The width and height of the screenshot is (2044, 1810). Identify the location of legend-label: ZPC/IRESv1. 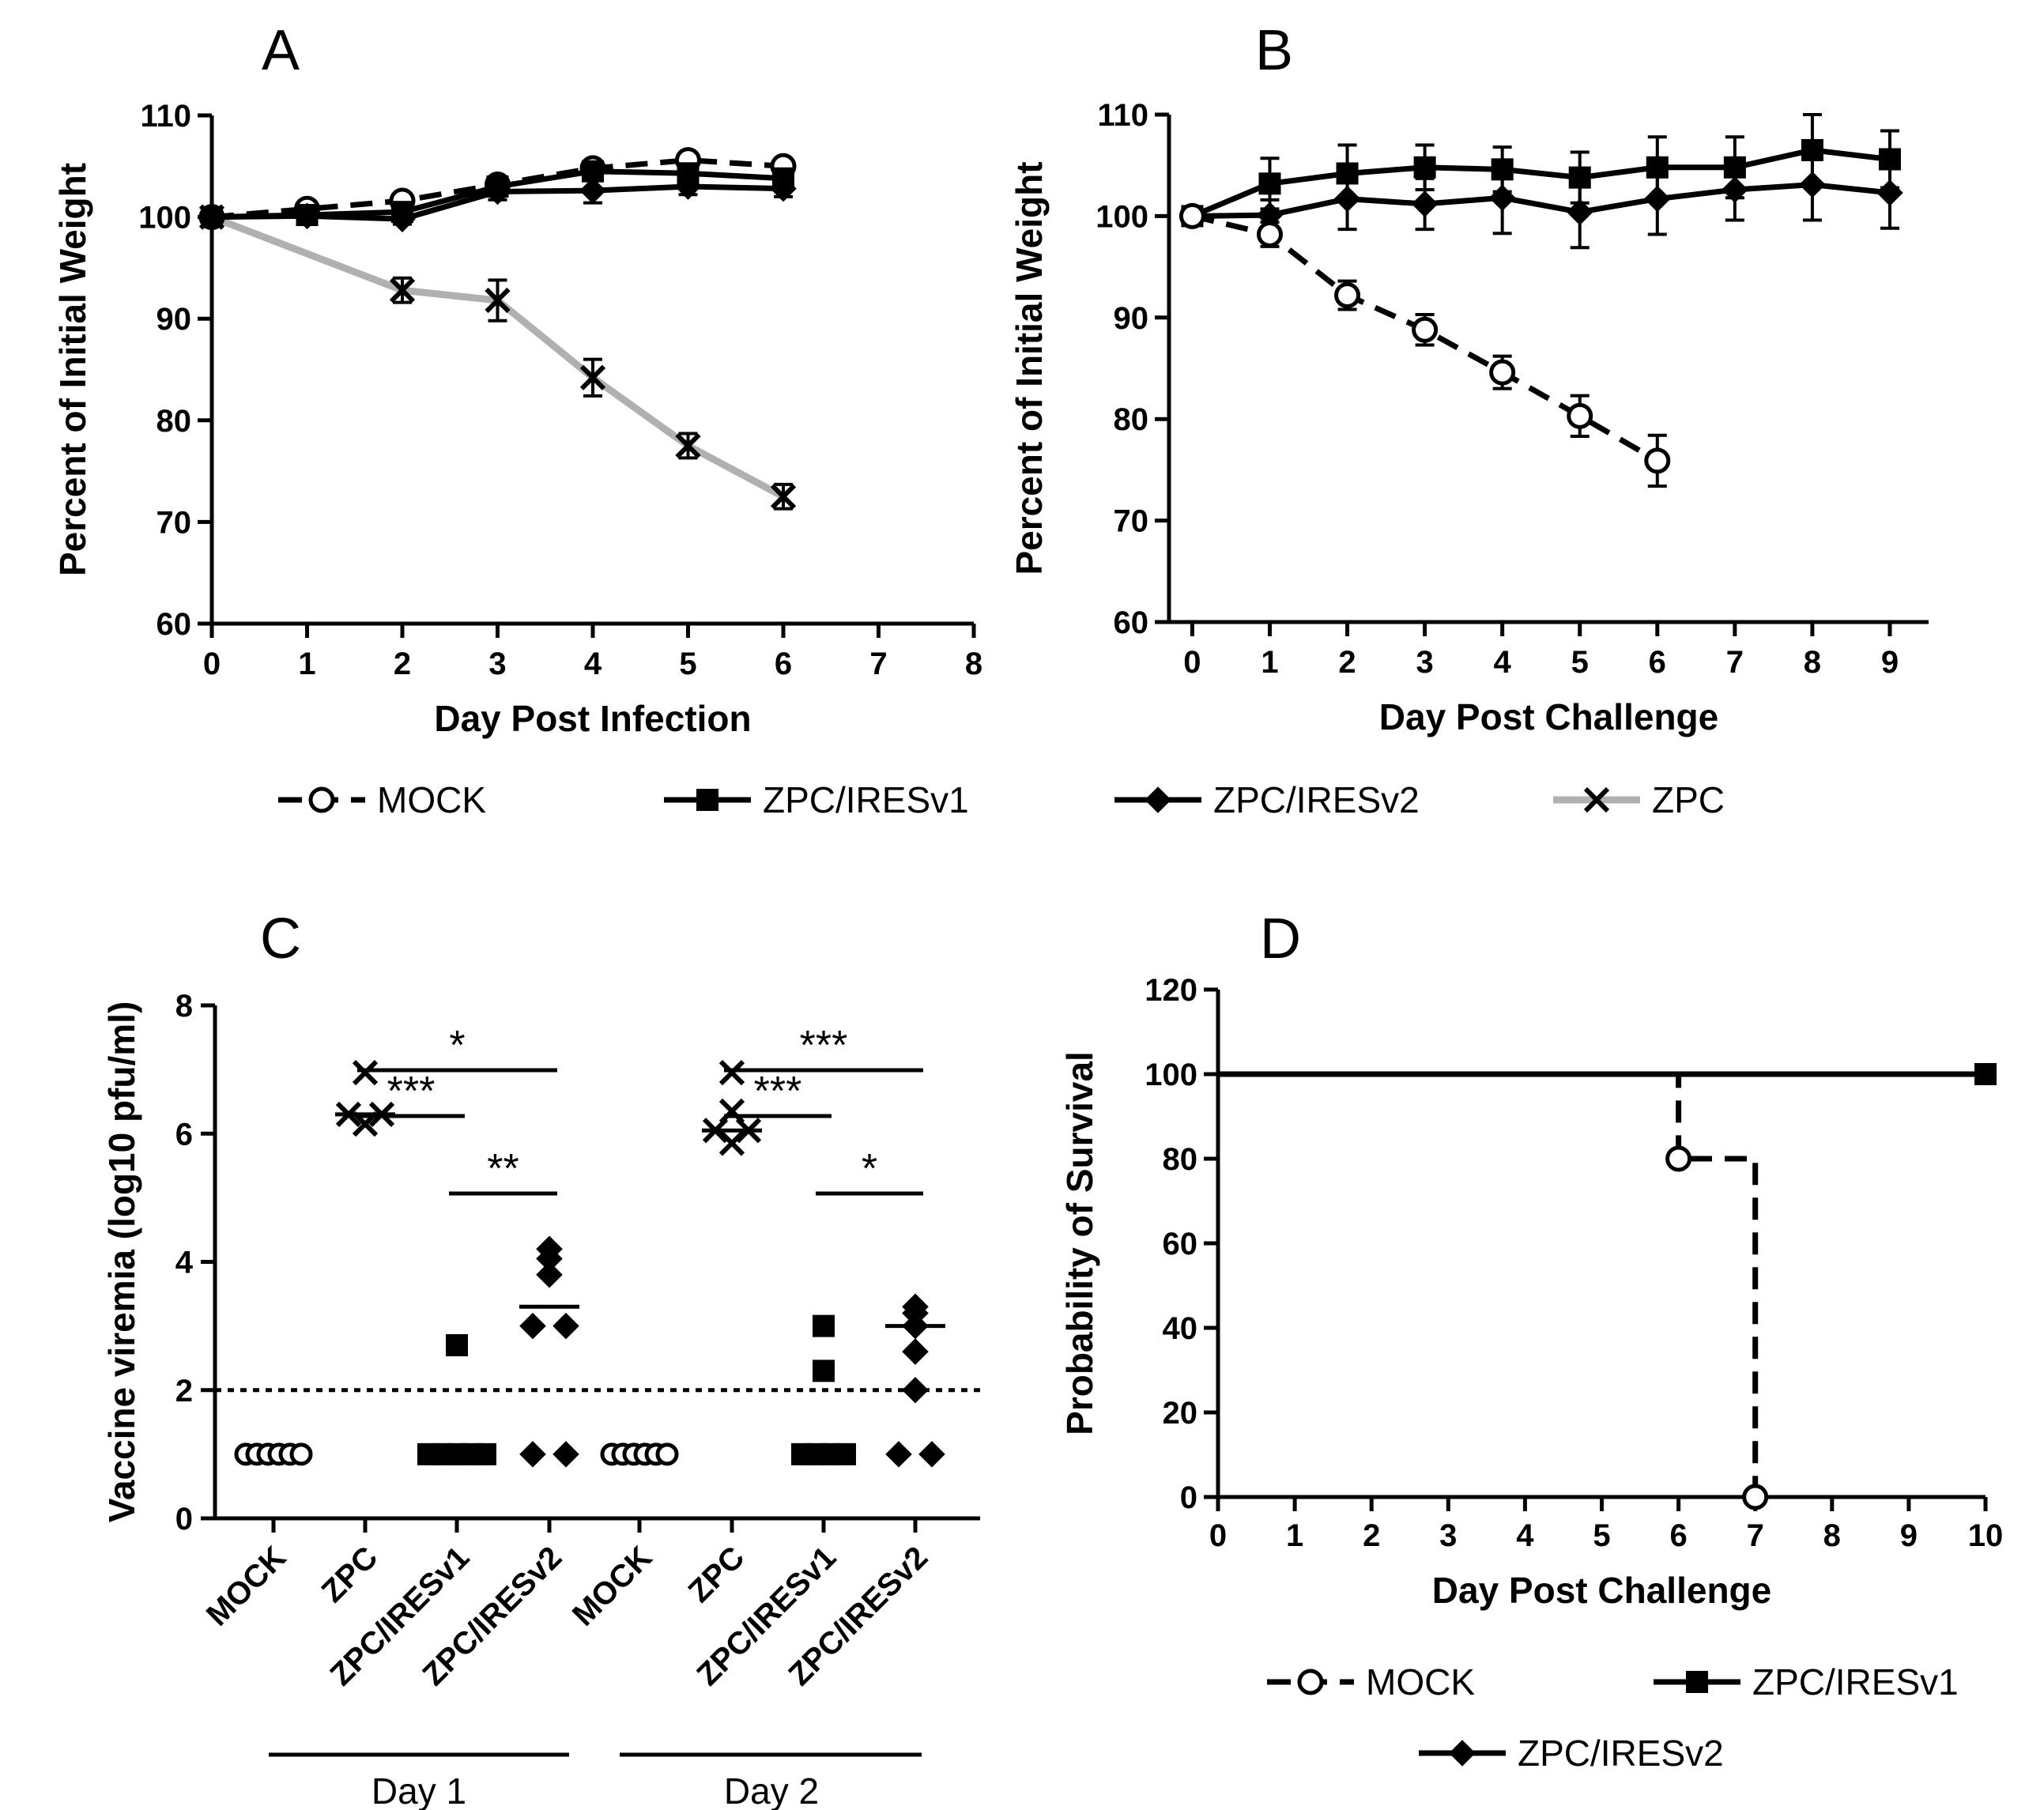
(866, 799).